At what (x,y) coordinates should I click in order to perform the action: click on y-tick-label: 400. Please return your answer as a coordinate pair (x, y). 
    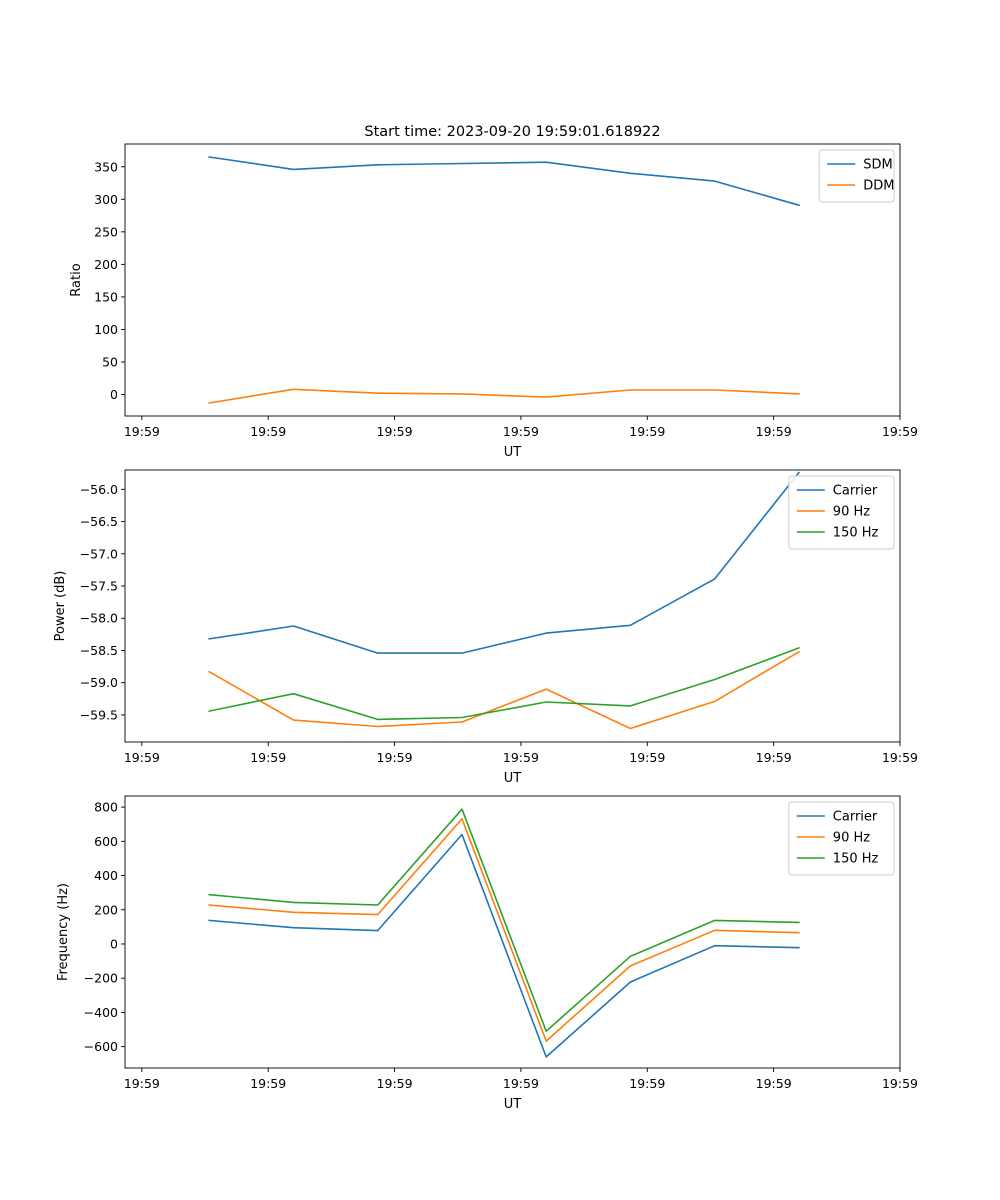
    Looking at the image, I should click on (106, 875).